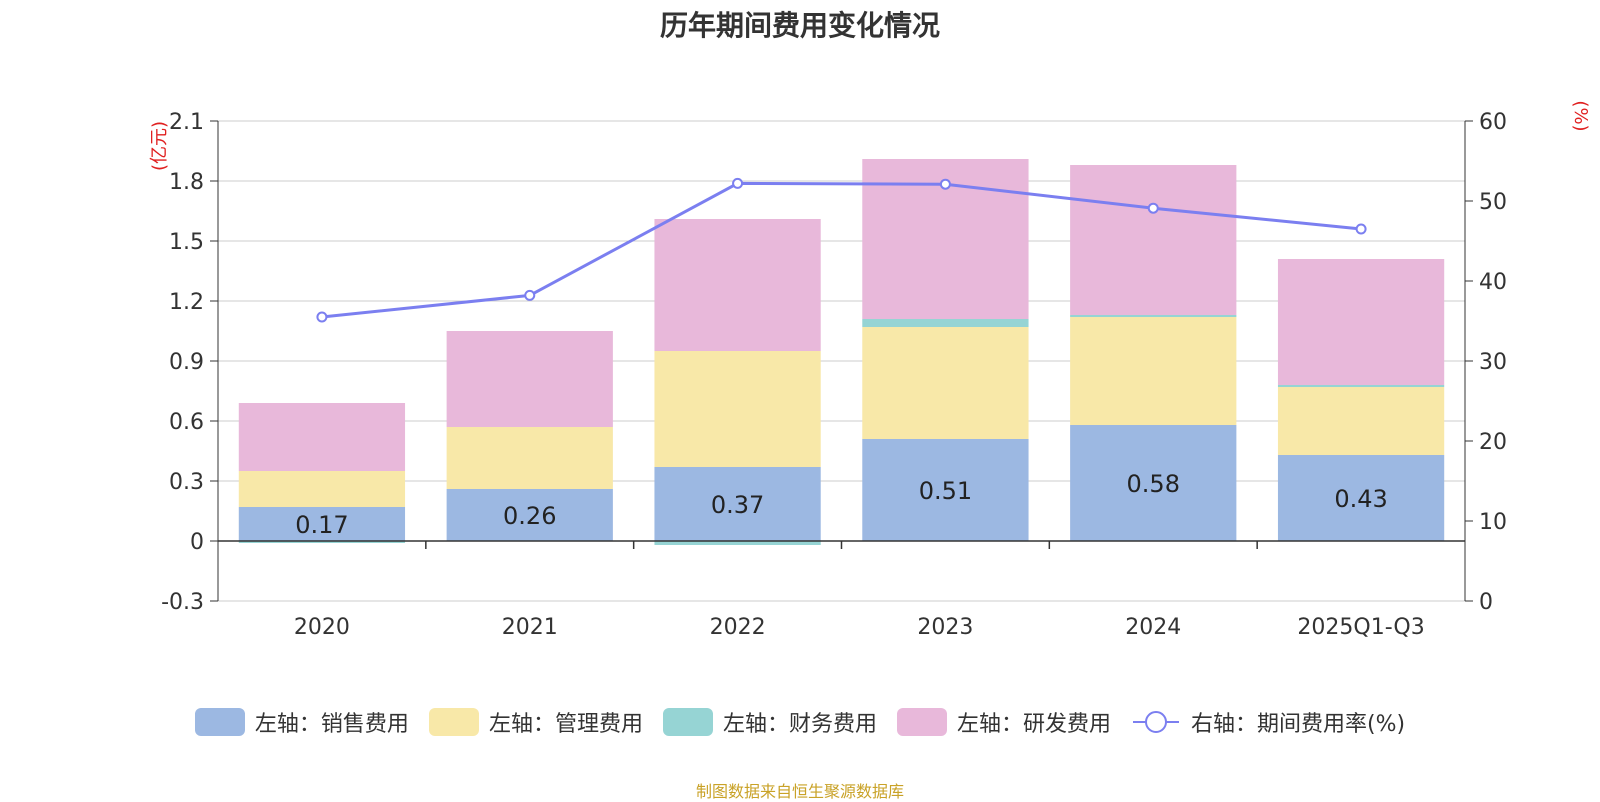 The height and width of the screenshot is (802, 1600). Describe the element at coordinates (322, 317) in the screenshot. I see `expense-ratio-point-2020` at that location.